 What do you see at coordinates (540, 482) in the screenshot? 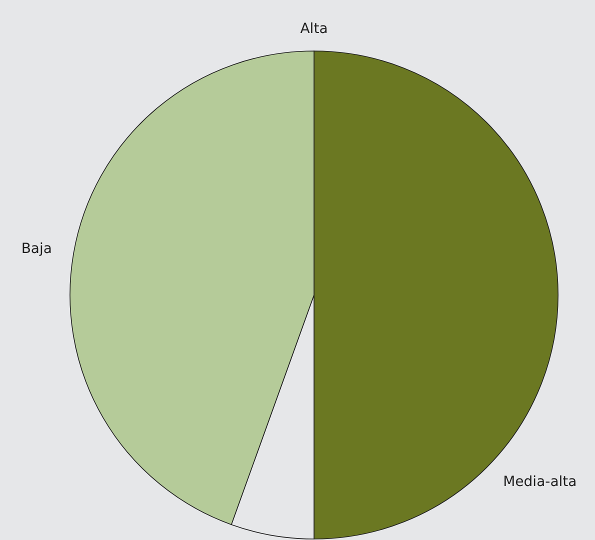
I see `slice-label: Media-alta` at bounding box center [540, 482].